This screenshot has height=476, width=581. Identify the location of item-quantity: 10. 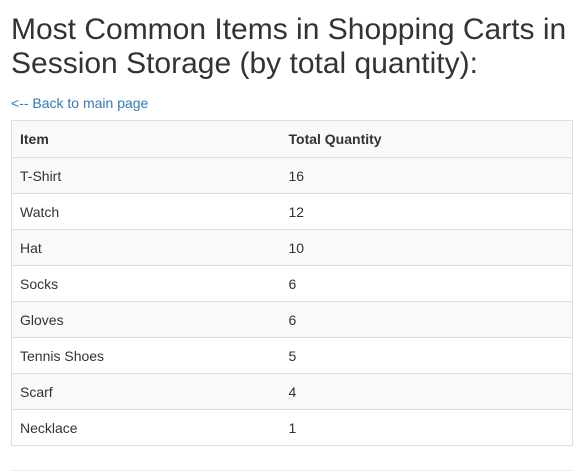
(427, 248).